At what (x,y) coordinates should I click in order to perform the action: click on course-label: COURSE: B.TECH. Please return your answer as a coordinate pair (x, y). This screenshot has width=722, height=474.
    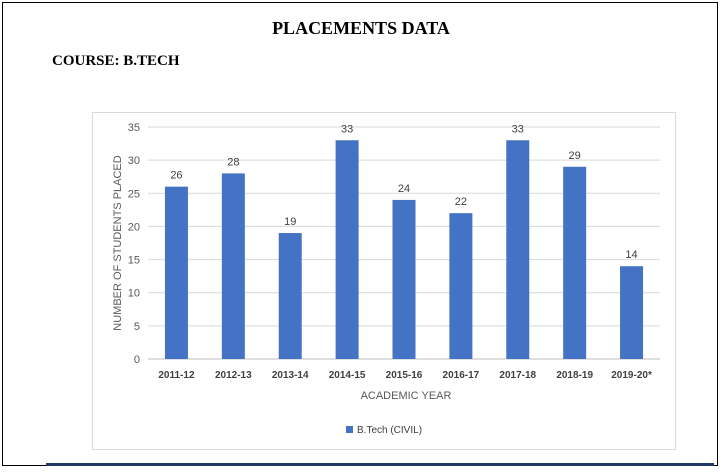
    Looking at the image, I should click on (116, 61).